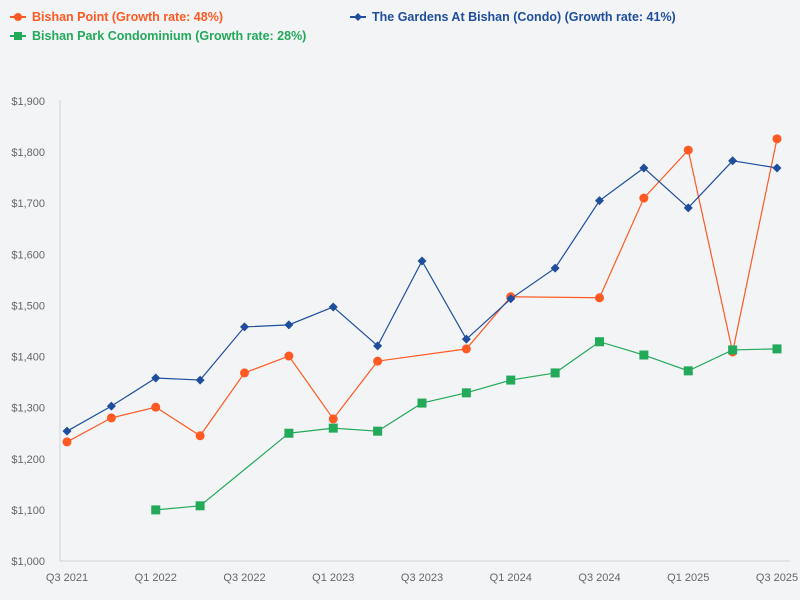 This screenshot has width=800, height=600. What do you see at coordinates (28, 102) in the screenshot?
I see `y-tick-label: $1,900` at bounding box center [28, 102].